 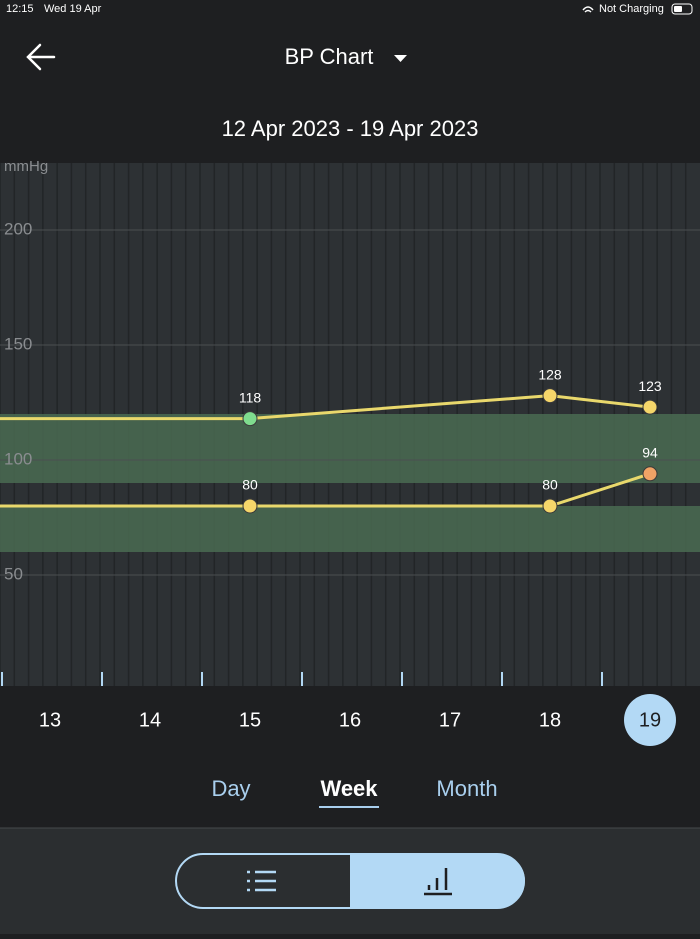 I want to click on period-tab: Week, so click(x=349, y=788).